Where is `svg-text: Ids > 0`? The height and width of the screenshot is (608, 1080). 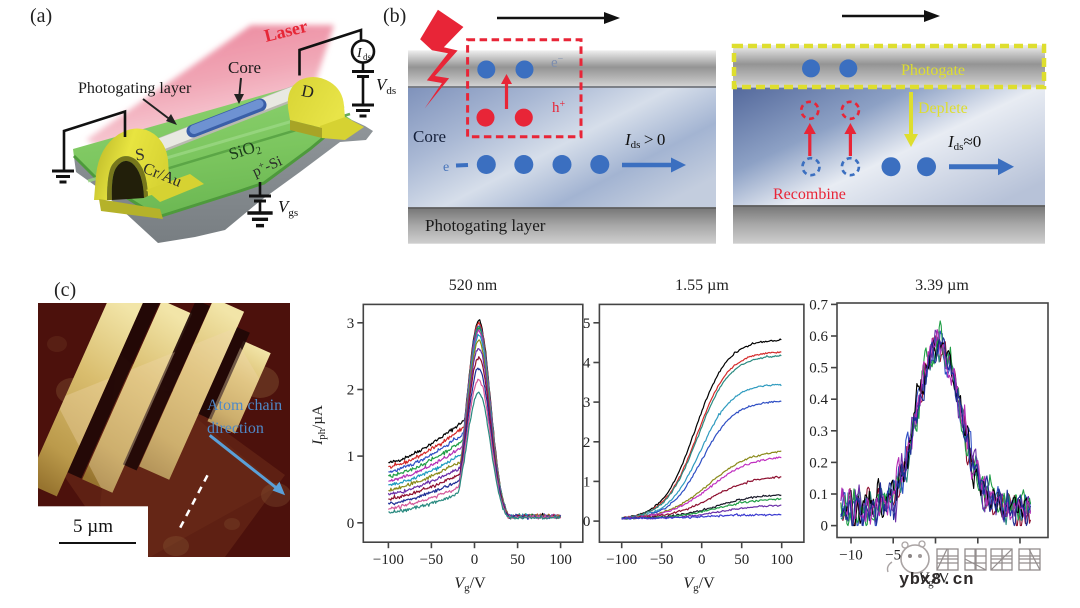
svg-text: Ids > 0 is located at coordinates (644, 140).